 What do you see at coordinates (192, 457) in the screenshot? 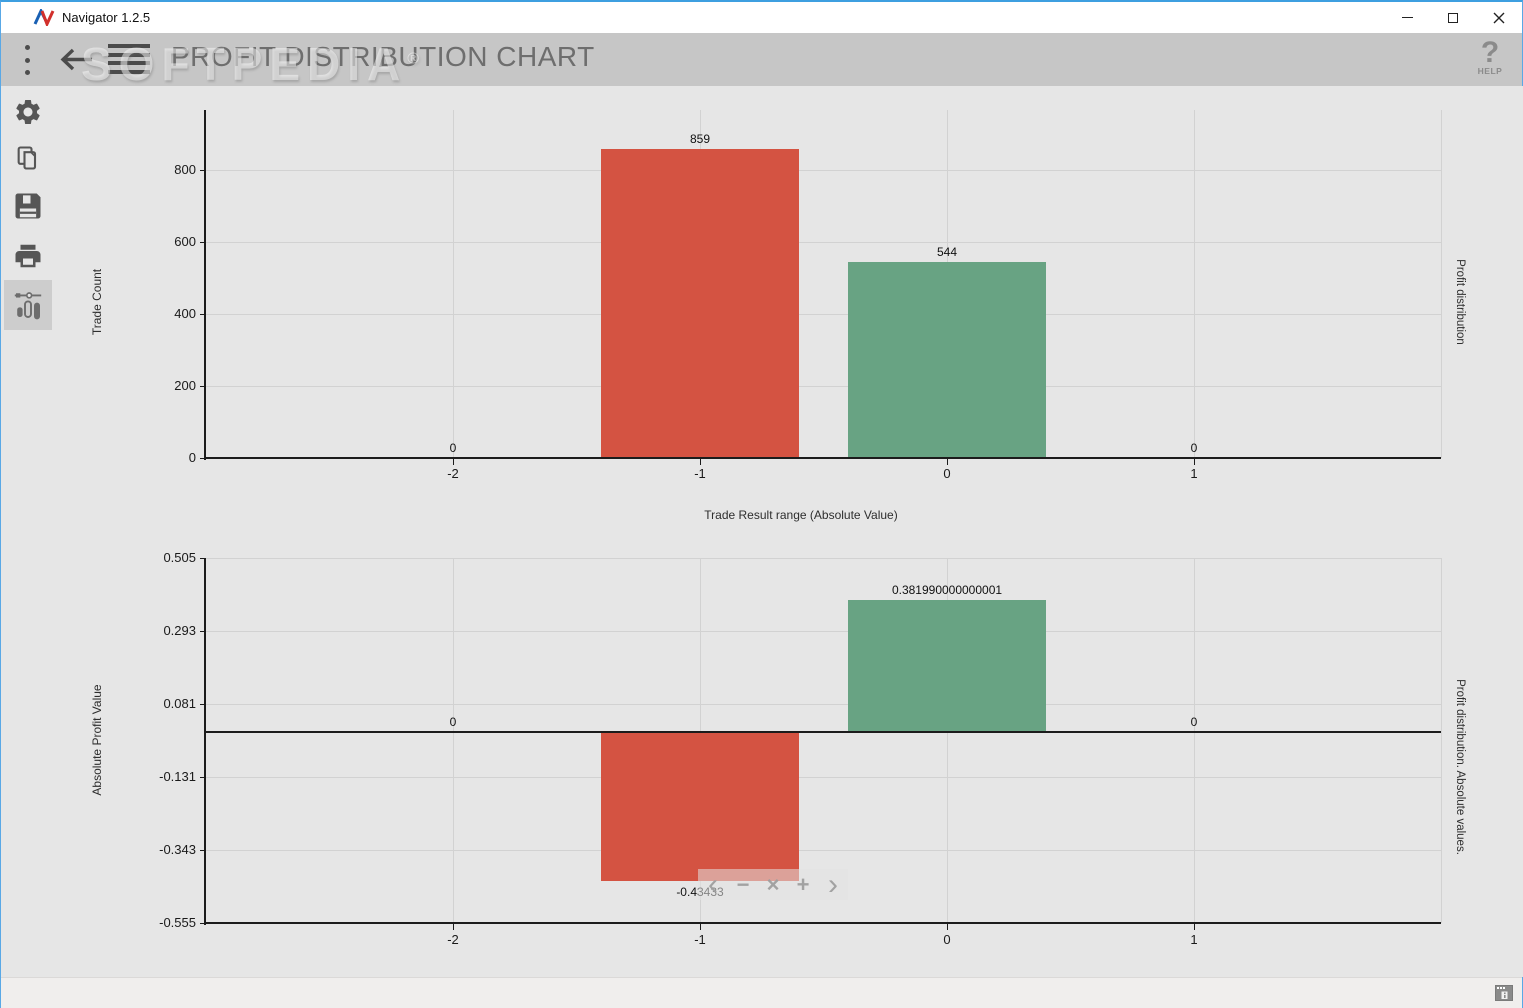
I see `y-tick-label: 0` at bounding box center [192, 457].